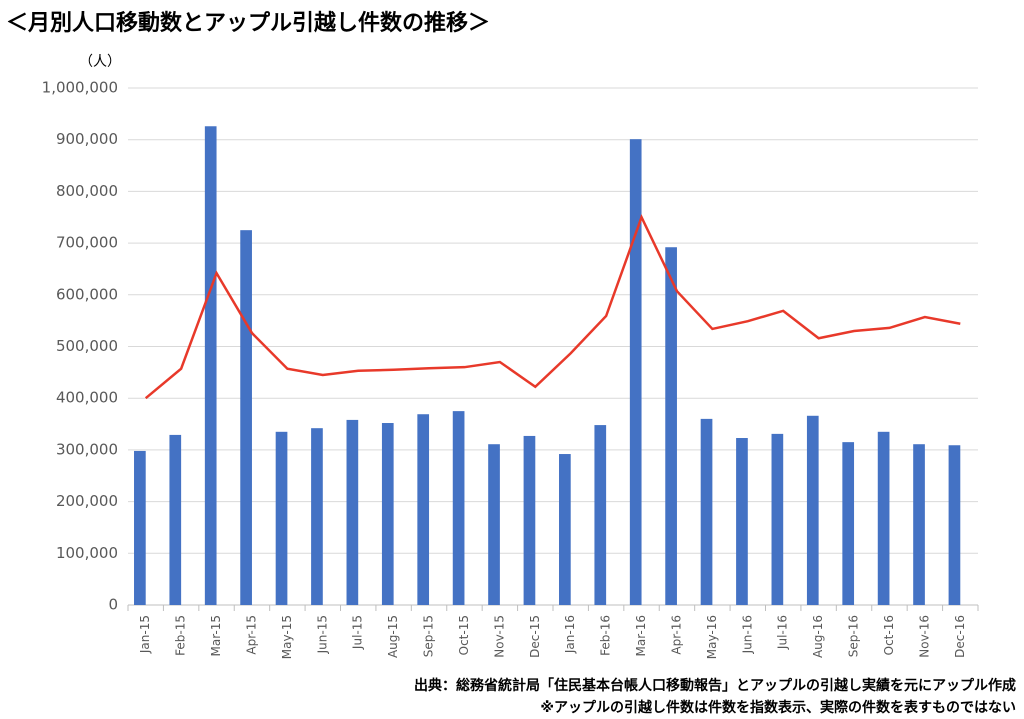 The height and width of the screenshot is (719, 1024). I want to click on y-tick-label: 800,000, so click(87, 191).